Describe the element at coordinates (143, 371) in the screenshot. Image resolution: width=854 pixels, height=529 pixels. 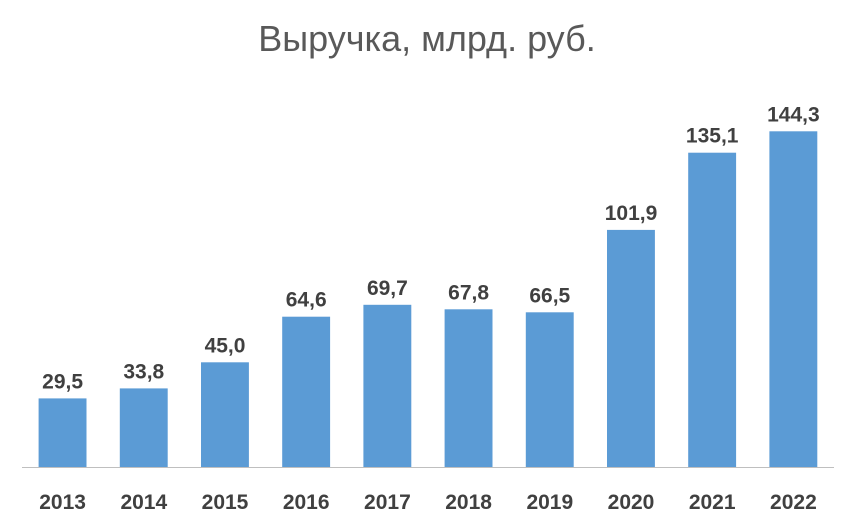
I see `data-label-2014: 33,8` at that location.